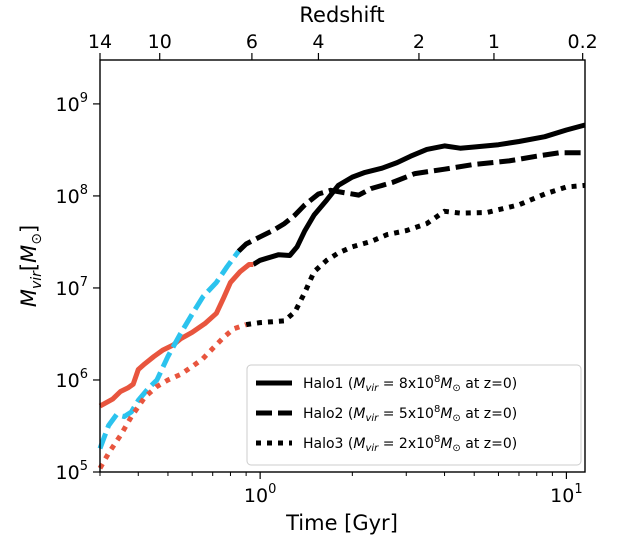  Describe the element at coordinates (328, 444) in the screenshot. I see `legend-name-2: Halo3 (` at that location.